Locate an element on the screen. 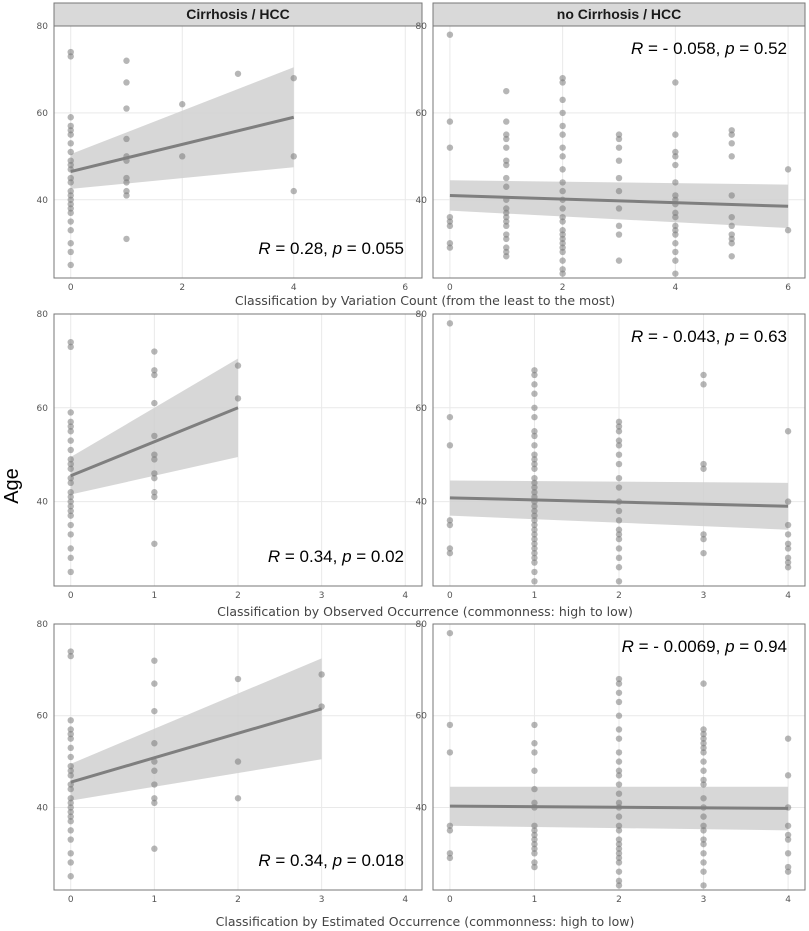  panel-row3-no-cirrhosis: 0 1 2 3 4 40 60 80 R = - 0.0069, p = 0.94 is located at coordinates (611, 762).